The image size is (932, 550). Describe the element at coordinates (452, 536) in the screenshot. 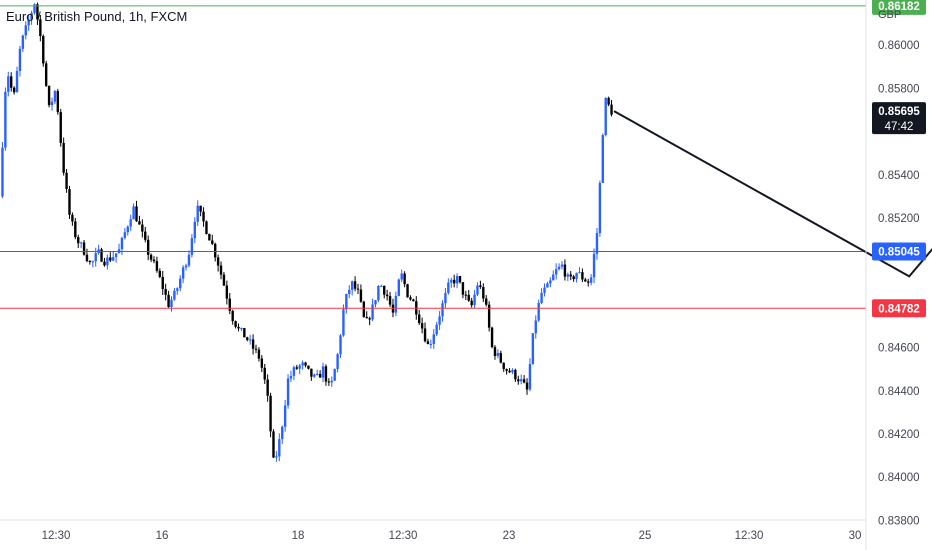

I see `time-axis: 12:30 16 18 12:30 23 25 12:30 30` at that location.